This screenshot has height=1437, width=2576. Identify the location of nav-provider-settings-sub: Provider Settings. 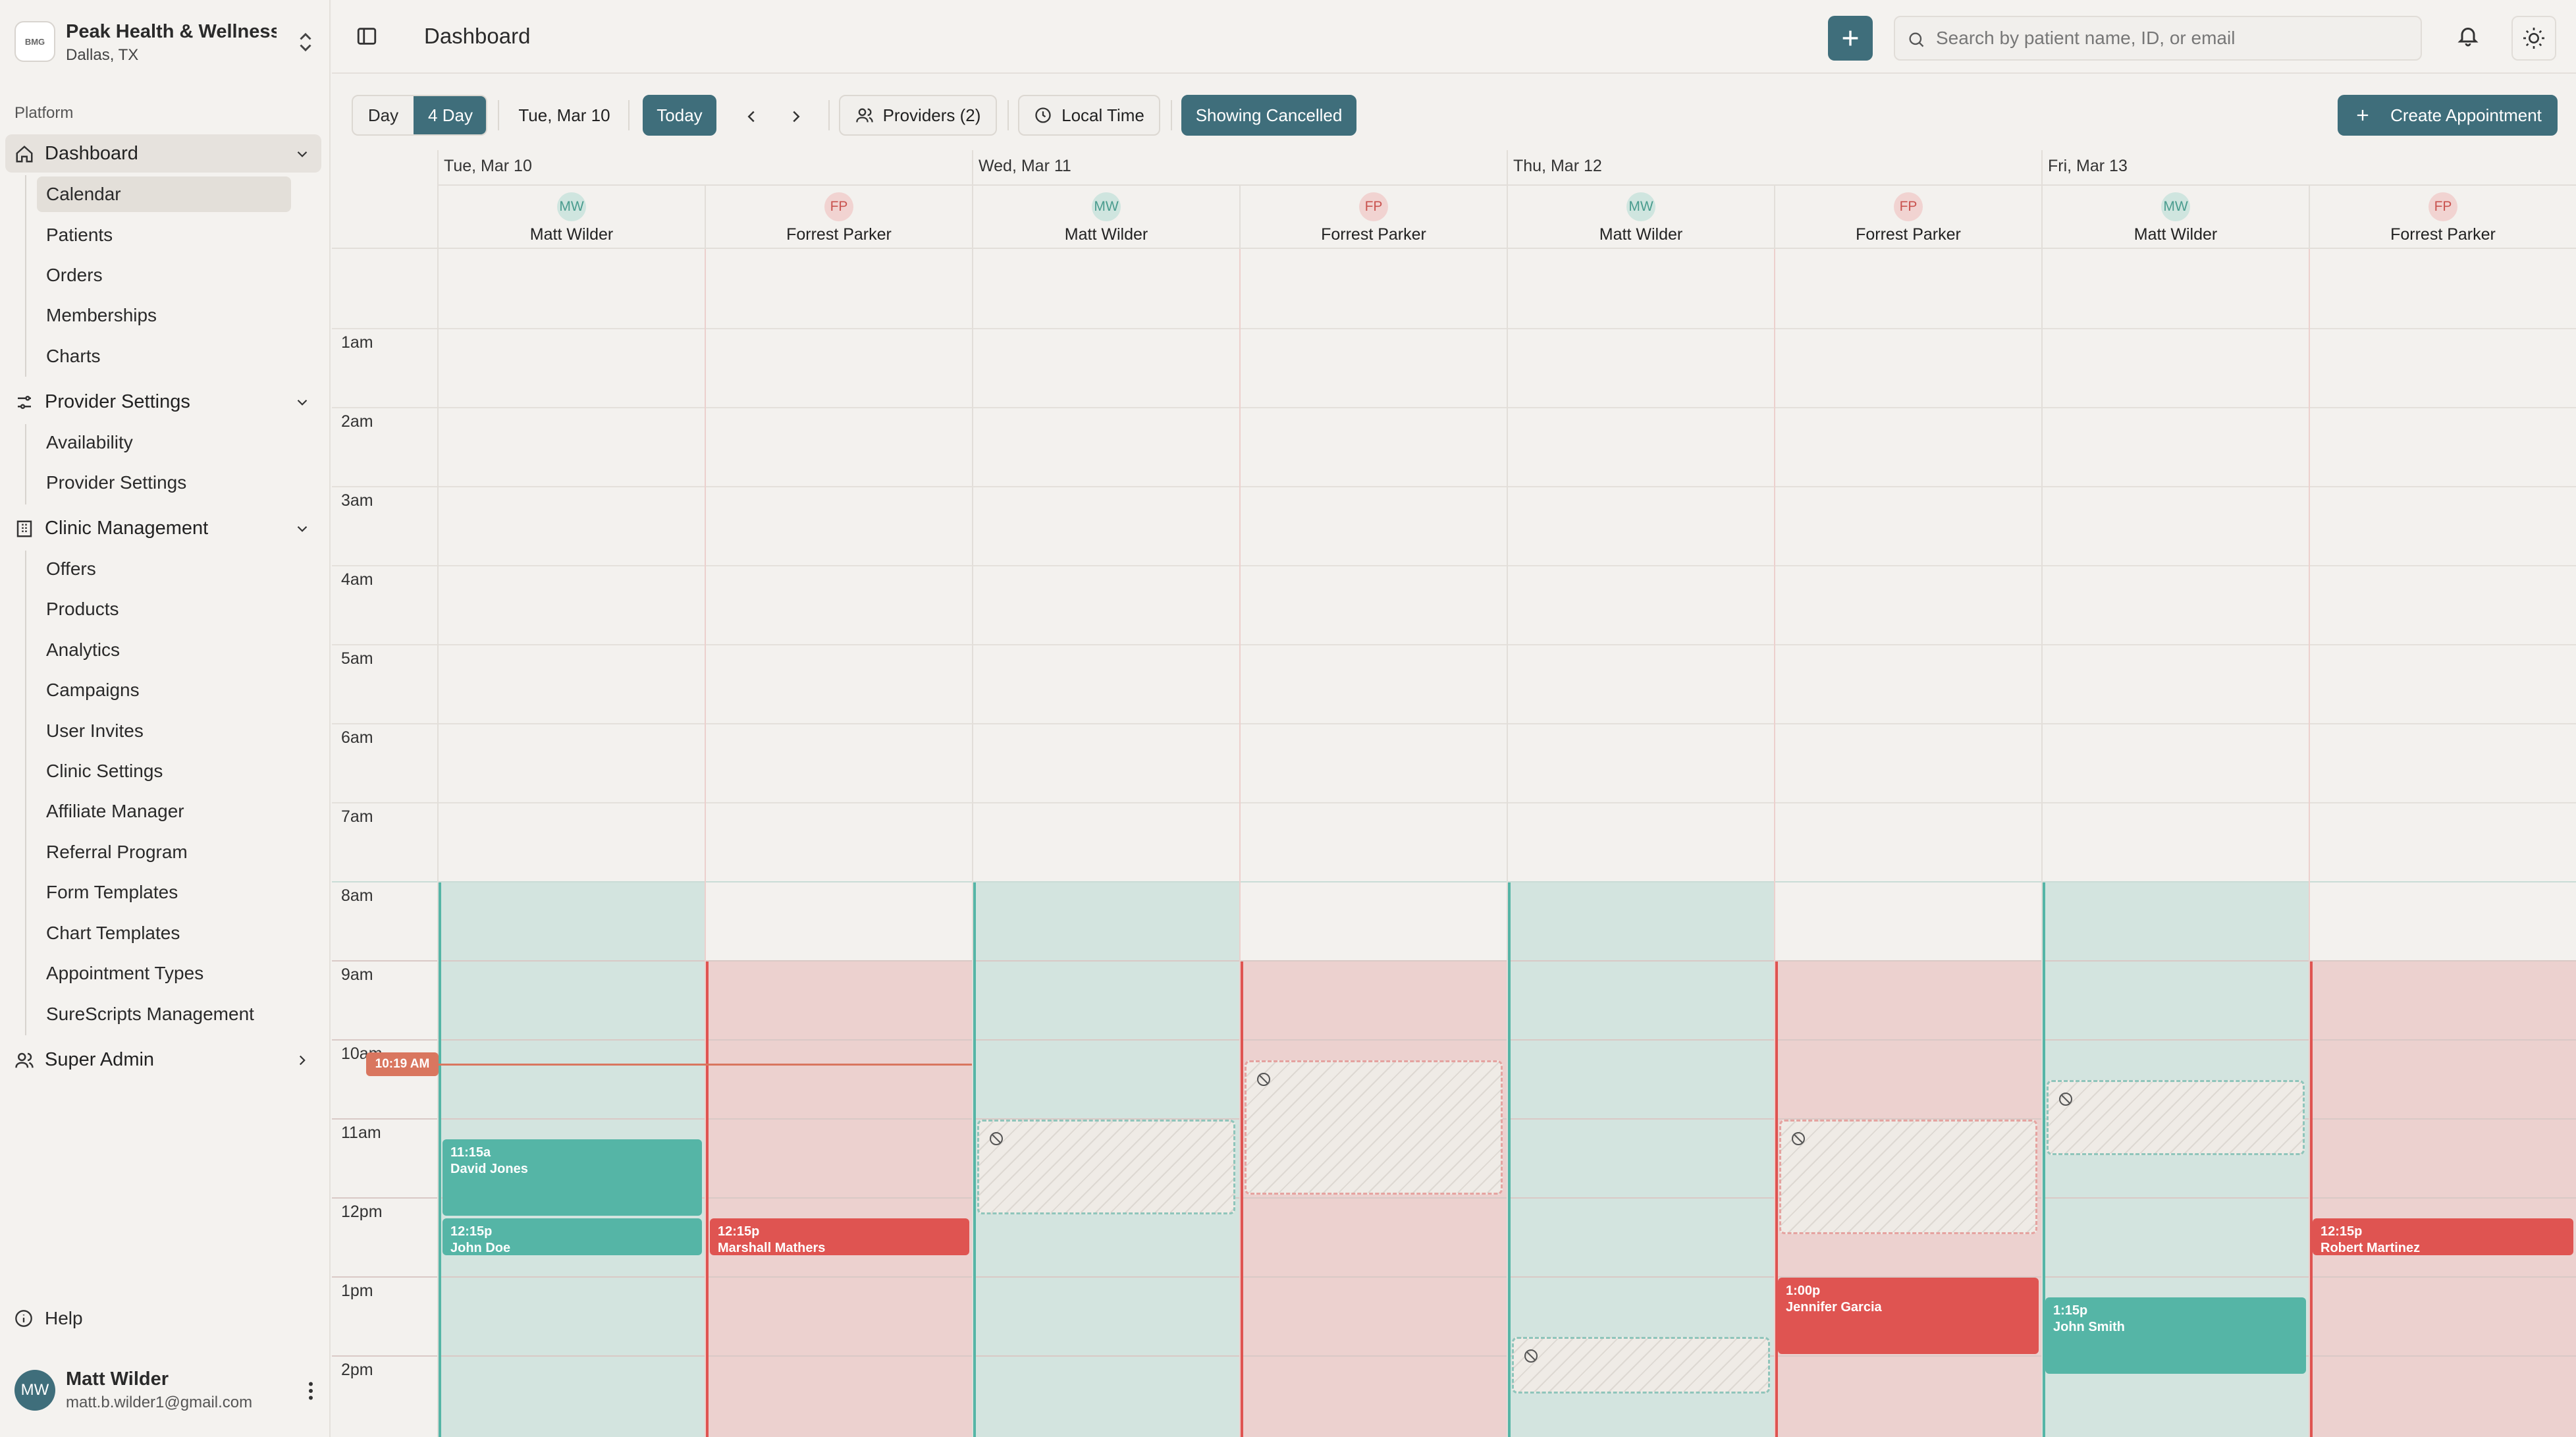
(116, 482).